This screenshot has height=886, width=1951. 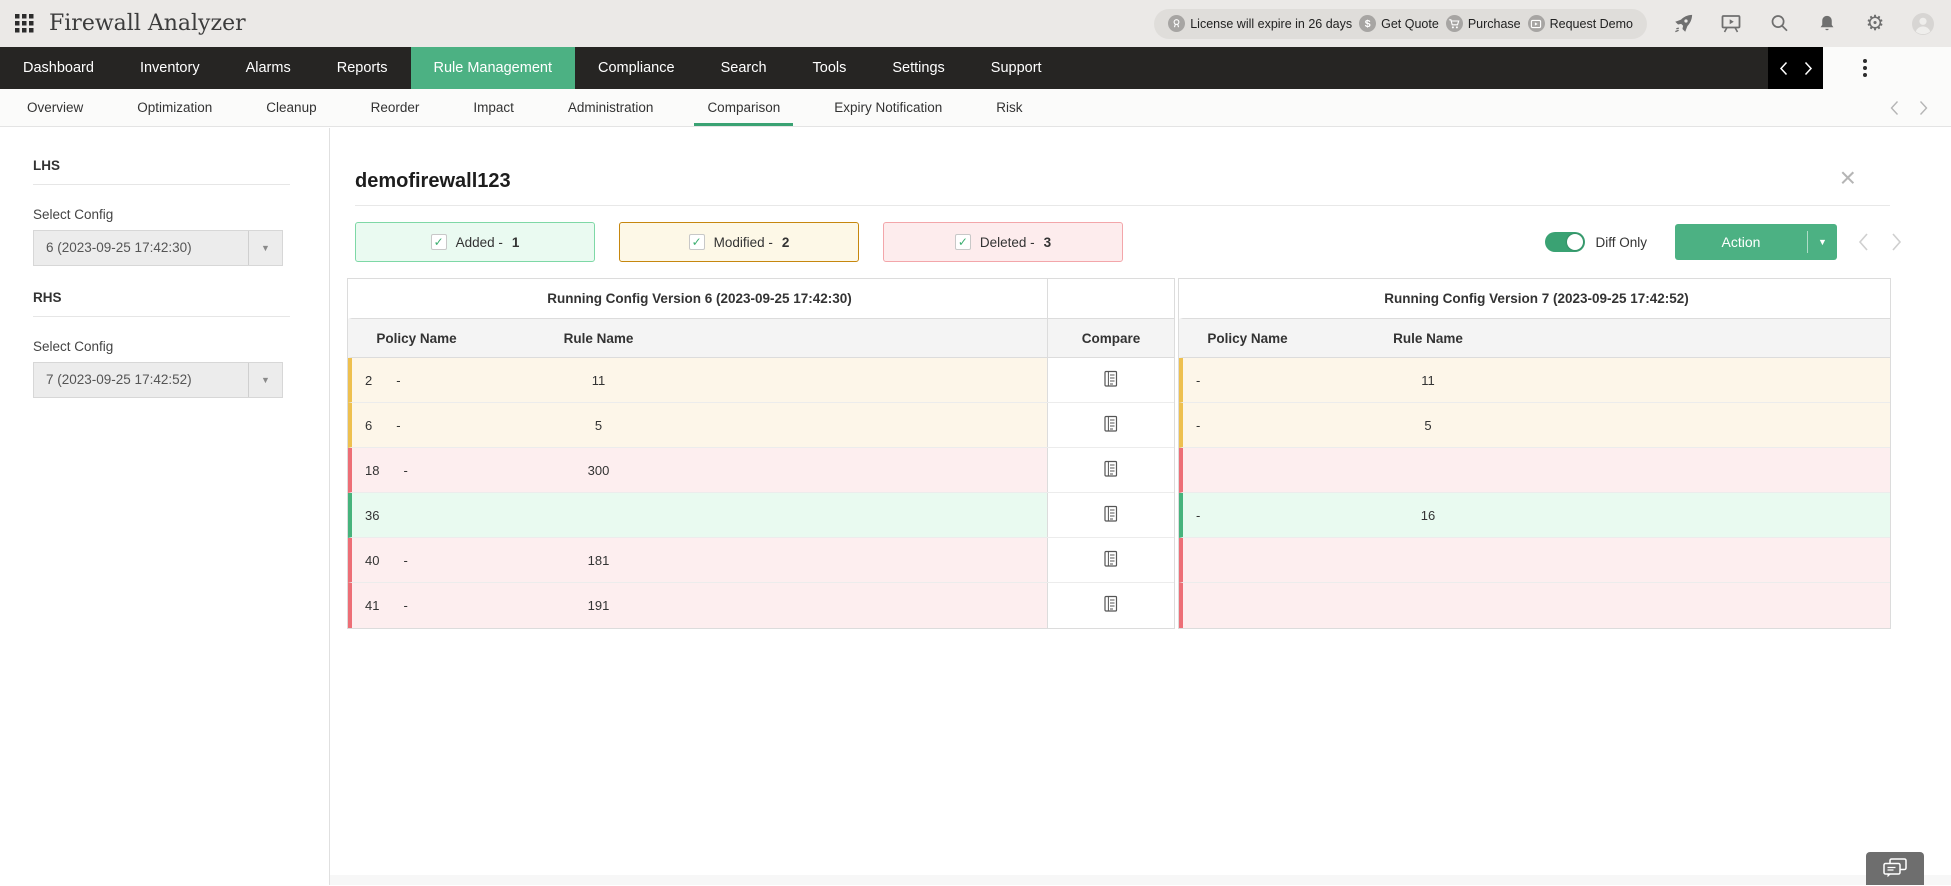 What do you see at coordinates (119, 379) in the screenshot?
I see `rhs-config-value: 7 (2023-09-25 17:42:52)` at bounding box center [119, 379].